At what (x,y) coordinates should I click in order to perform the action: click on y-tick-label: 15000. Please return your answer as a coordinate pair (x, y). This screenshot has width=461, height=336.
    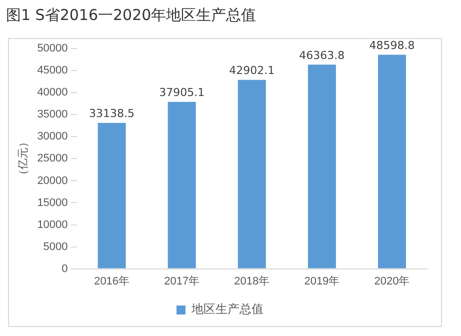
    Looking at the image, I should click on (52, 202).